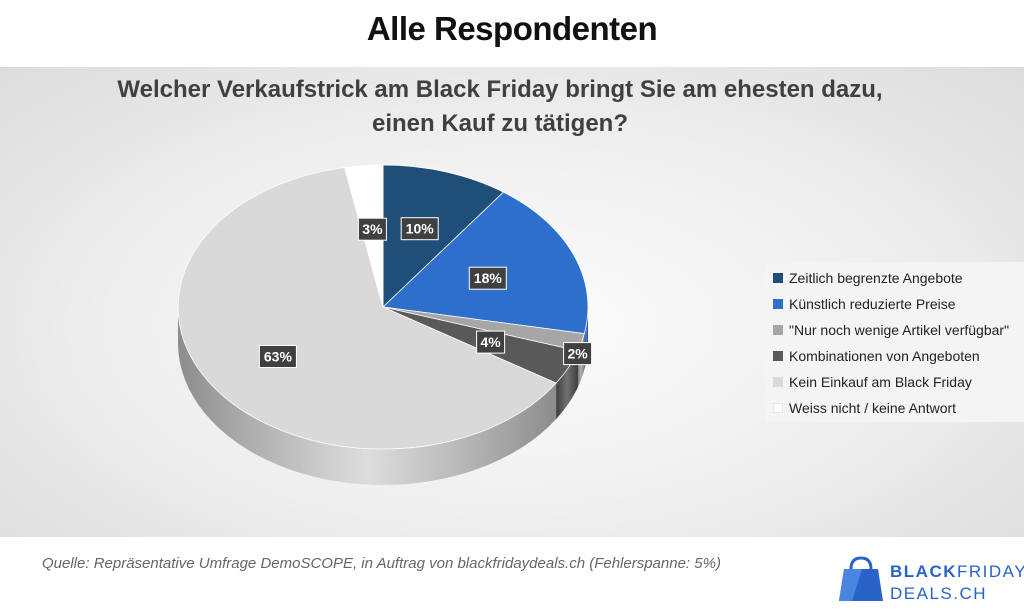 The width and height of the screenshot is (1024, 610). What do you see at coordinates (512, 28) in the screenshot?
I see `page-title: Alle Respondenten` at bounding box center [512, 28].